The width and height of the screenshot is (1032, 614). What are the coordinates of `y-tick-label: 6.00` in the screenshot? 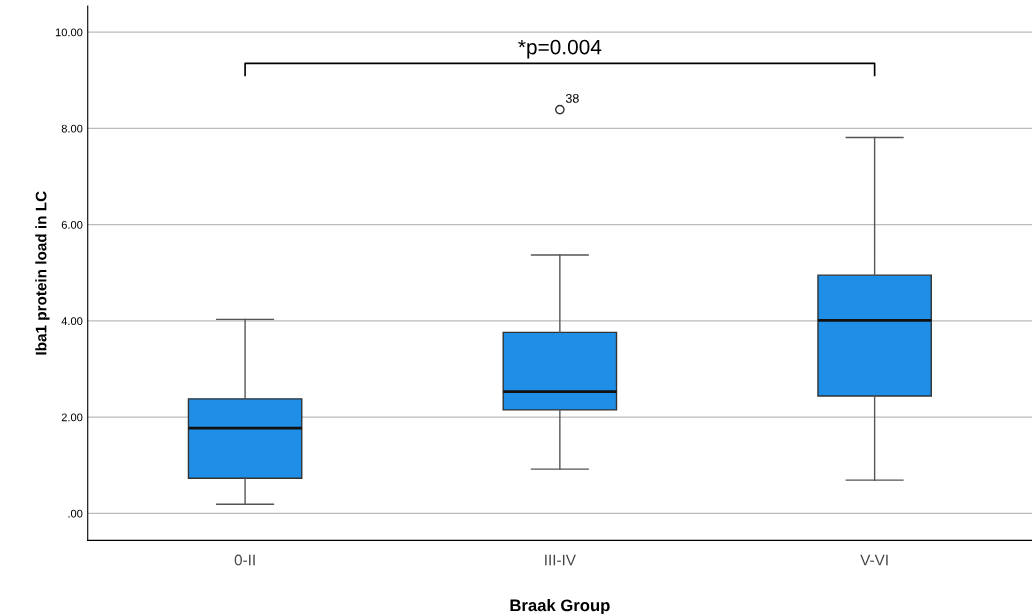 It's located at (72, 224).